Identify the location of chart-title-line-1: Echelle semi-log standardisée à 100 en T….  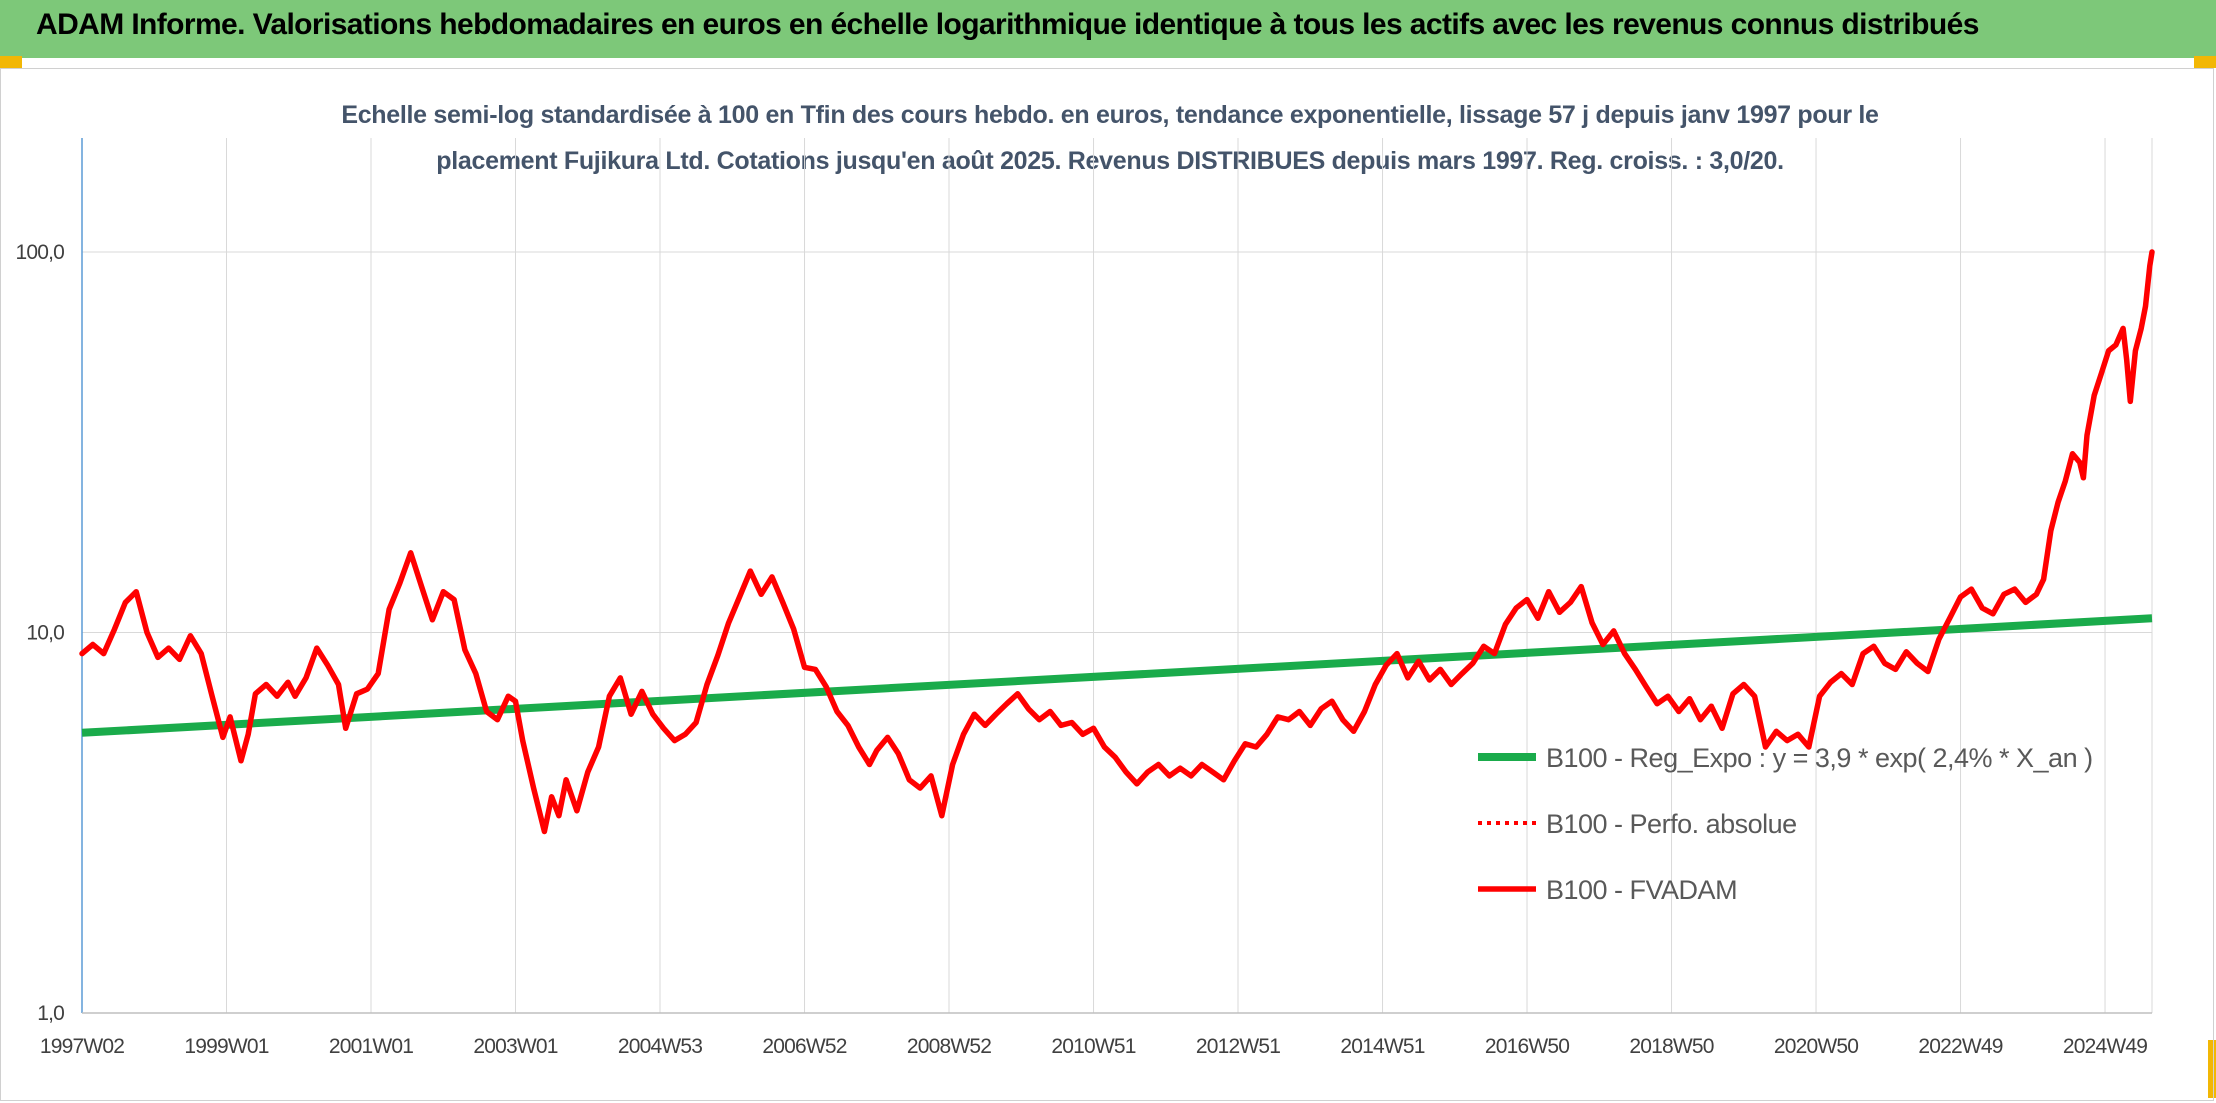
(1110, 115).